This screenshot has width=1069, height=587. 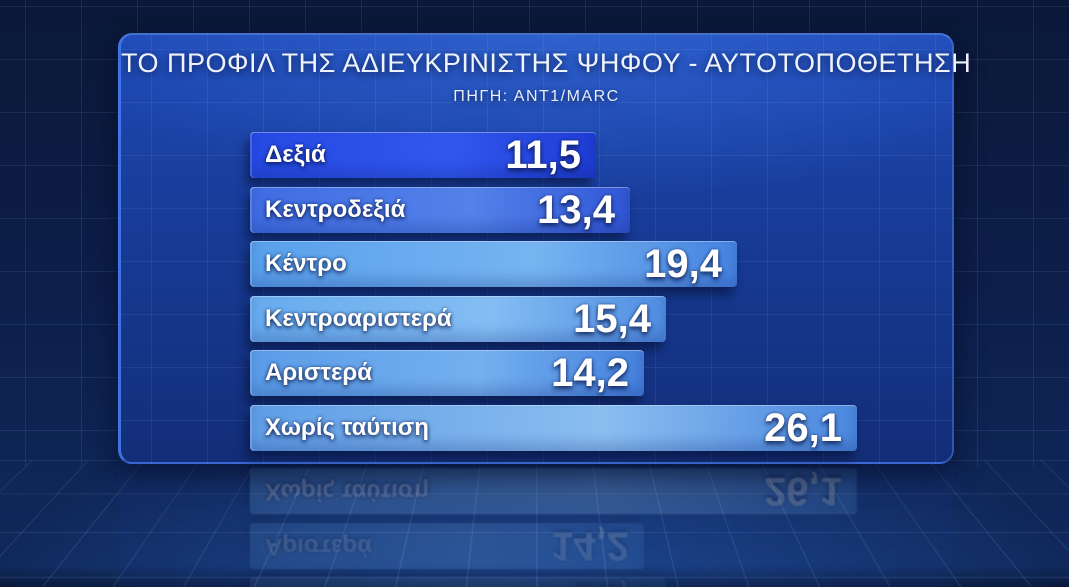 What do you see at coordinates (543, 155) in the screenshot?
I see `bar-value-label: 11,5` at bounding box center [543, 155].